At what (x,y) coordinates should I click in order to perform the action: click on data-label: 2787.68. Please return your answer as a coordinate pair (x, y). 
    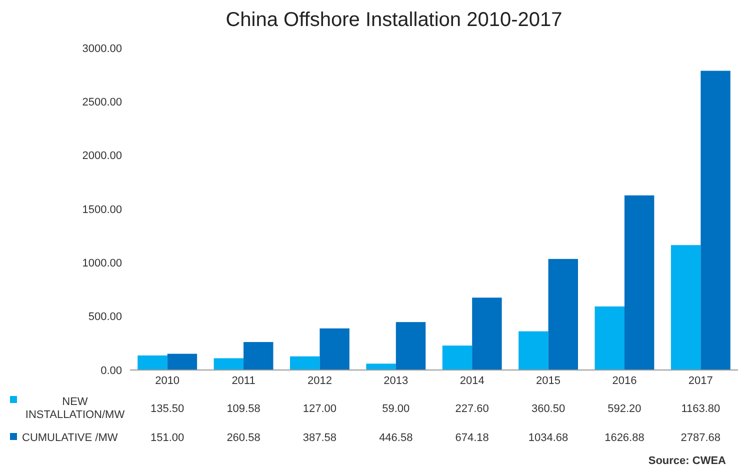
    Looking at the image, I should click on (700, 438).